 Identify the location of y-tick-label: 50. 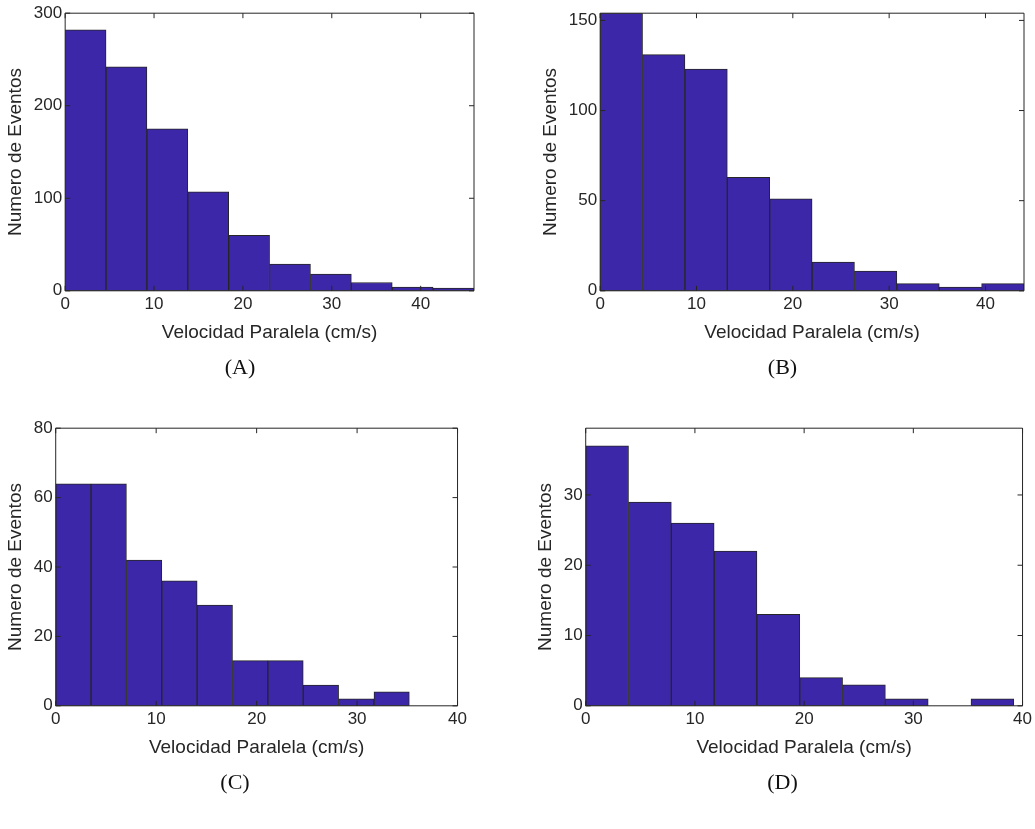
(588, 200).